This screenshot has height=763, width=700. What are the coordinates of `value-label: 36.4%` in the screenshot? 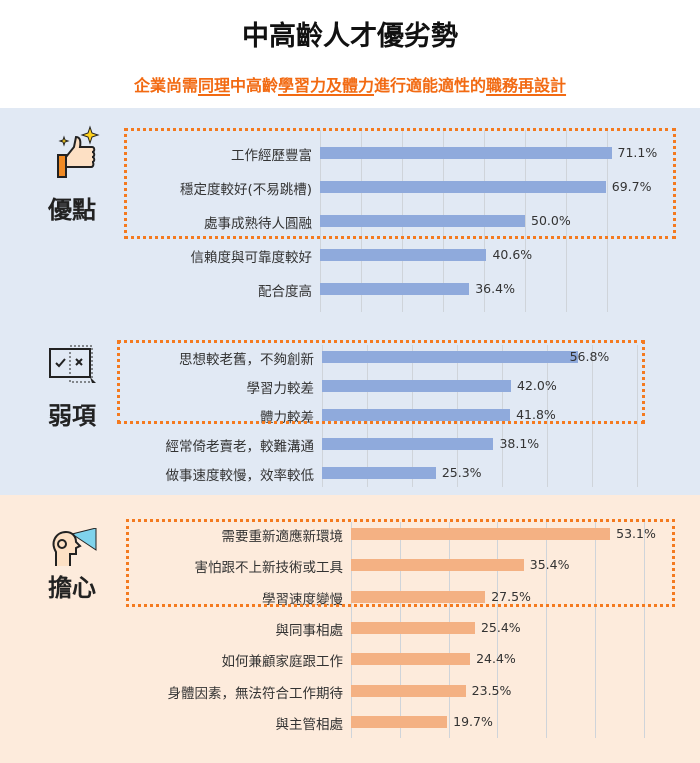 It's located at (495, 288).